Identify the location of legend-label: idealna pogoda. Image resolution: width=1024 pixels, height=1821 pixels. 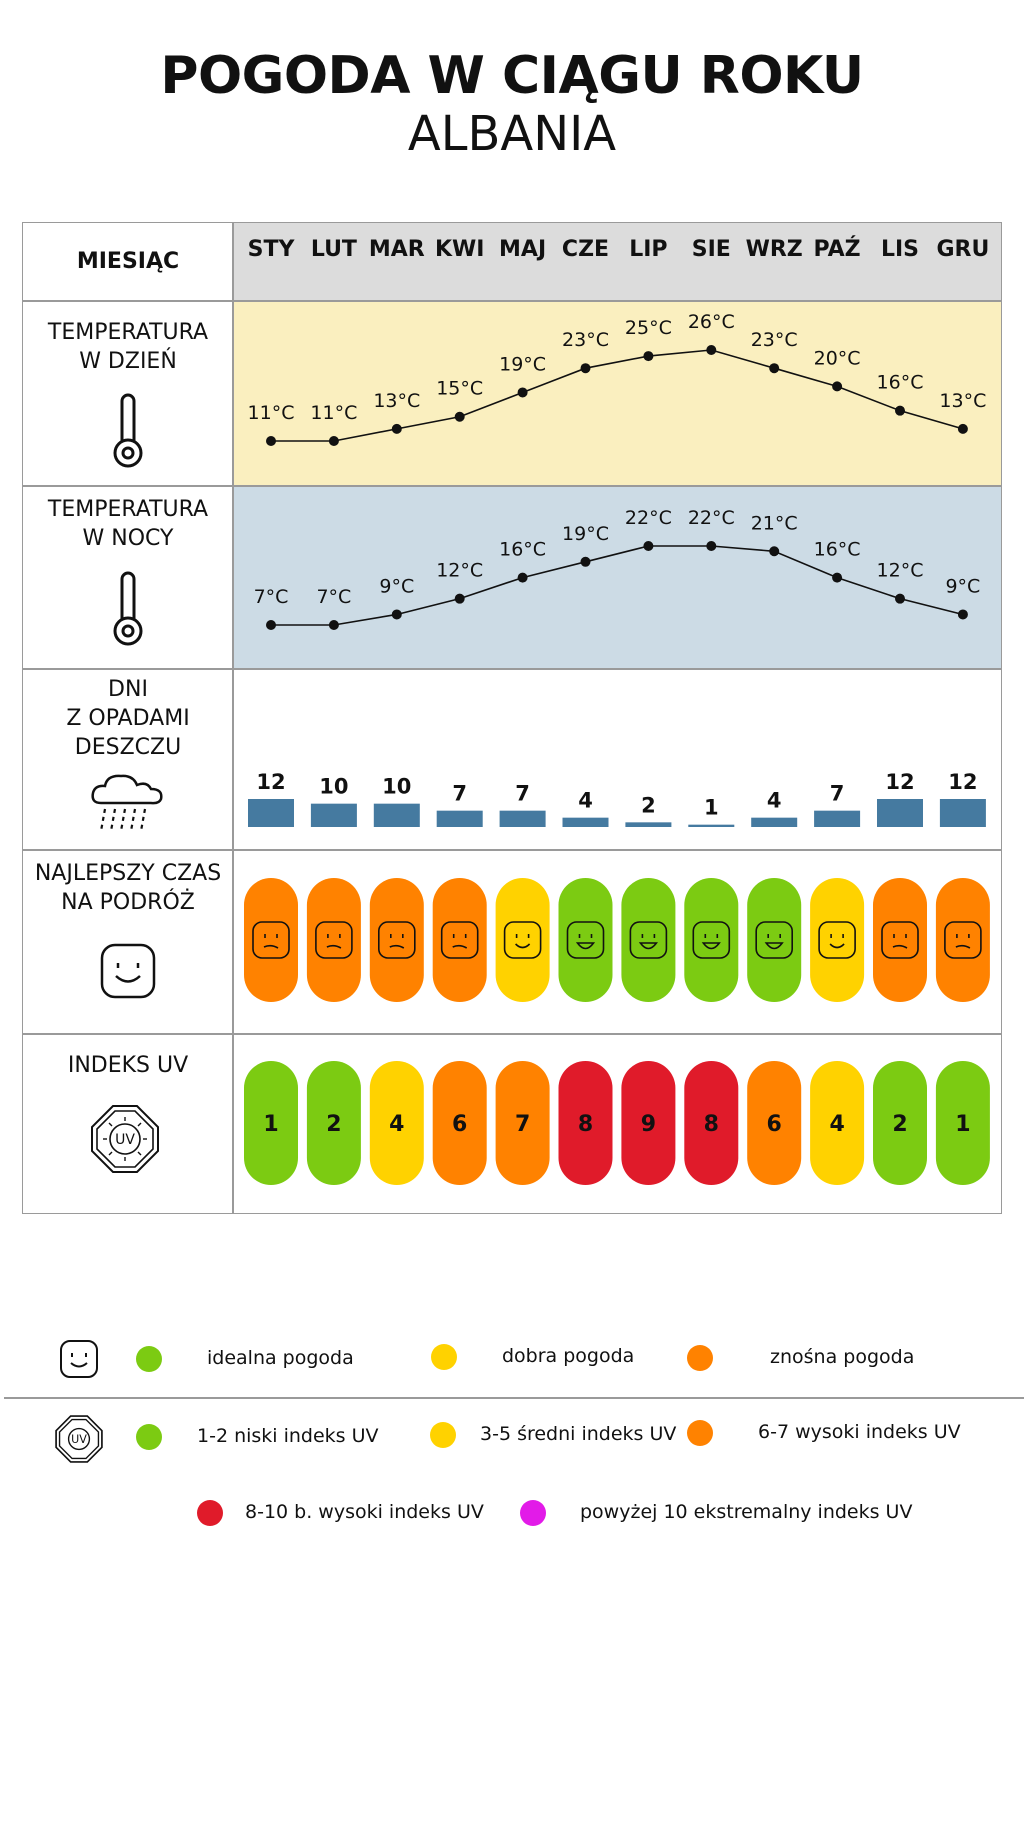
(280, 1358).